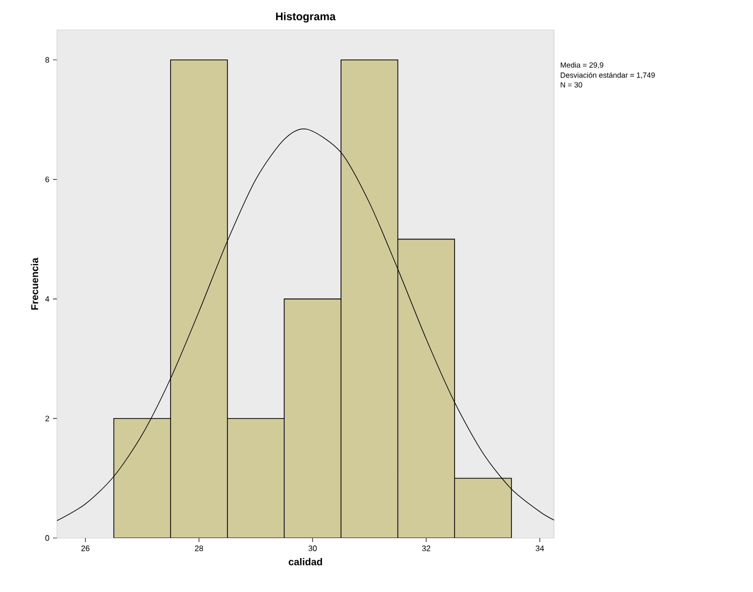 Image resolution: width=753 pixels, height=592 pixels. Describe the element at coordinates (305, 562) in the screenshot. I see `x-axis-title: calidad` at that location.